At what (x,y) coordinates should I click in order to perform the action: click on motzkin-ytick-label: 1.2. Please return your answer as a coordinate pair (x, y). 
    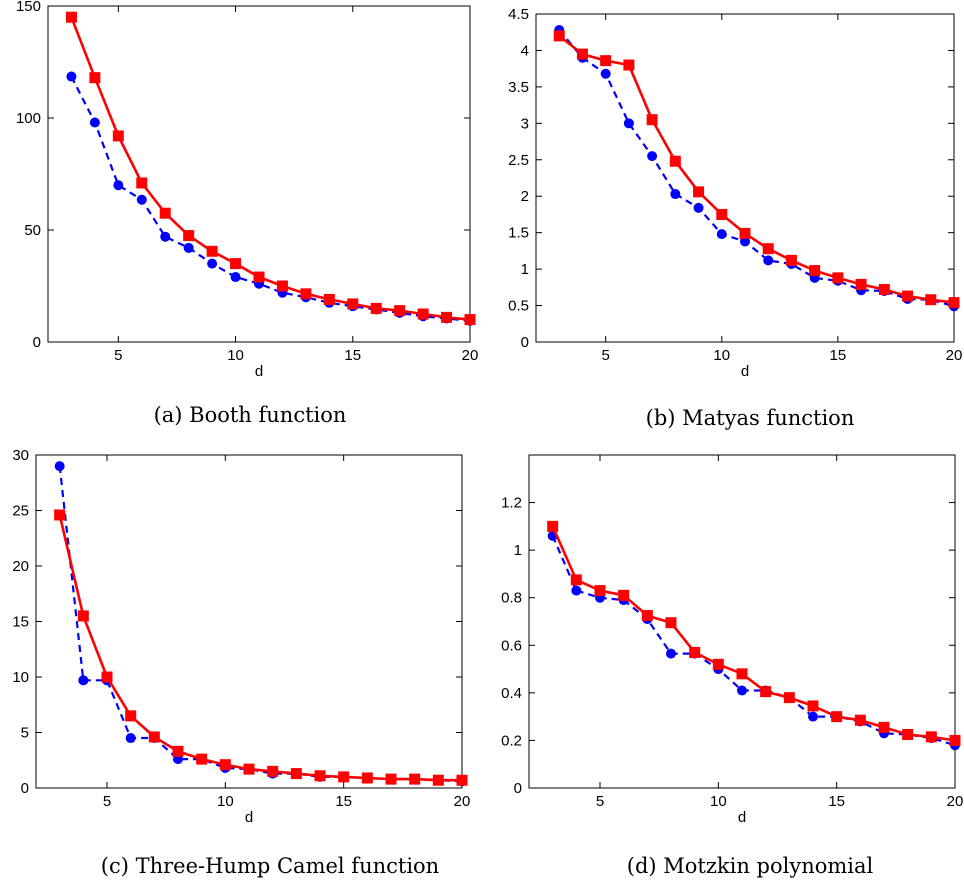
    Looking at the image, I should click on (511, 503).